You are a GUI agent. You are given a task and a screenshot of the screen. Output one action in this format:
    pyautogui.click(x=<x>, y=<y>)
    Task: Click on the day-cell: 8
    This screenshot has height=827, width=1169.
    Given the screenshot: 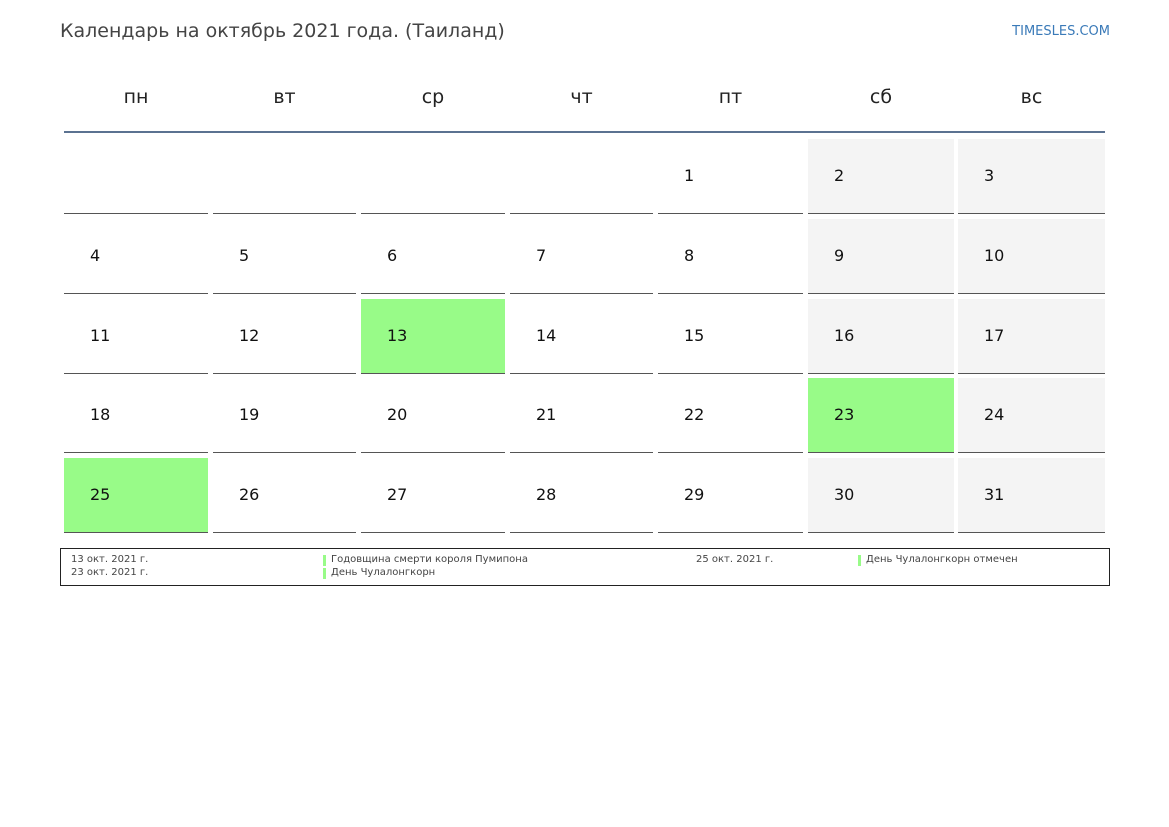 What is the action you would take?
    pyautogui.click(x=730, y=256)
    